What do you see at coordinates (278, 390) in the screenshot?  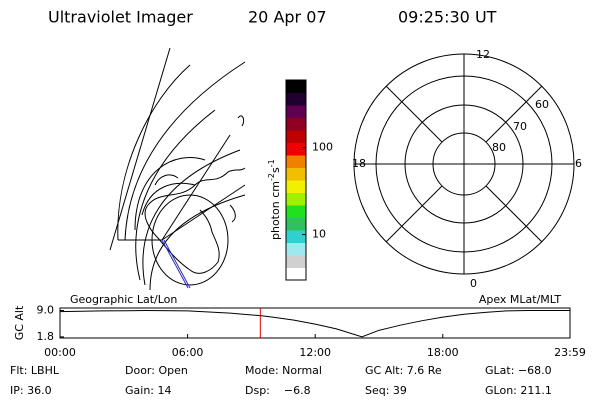 I see `status-field: Dsp: −6.8` at bounding box center [278, 390].